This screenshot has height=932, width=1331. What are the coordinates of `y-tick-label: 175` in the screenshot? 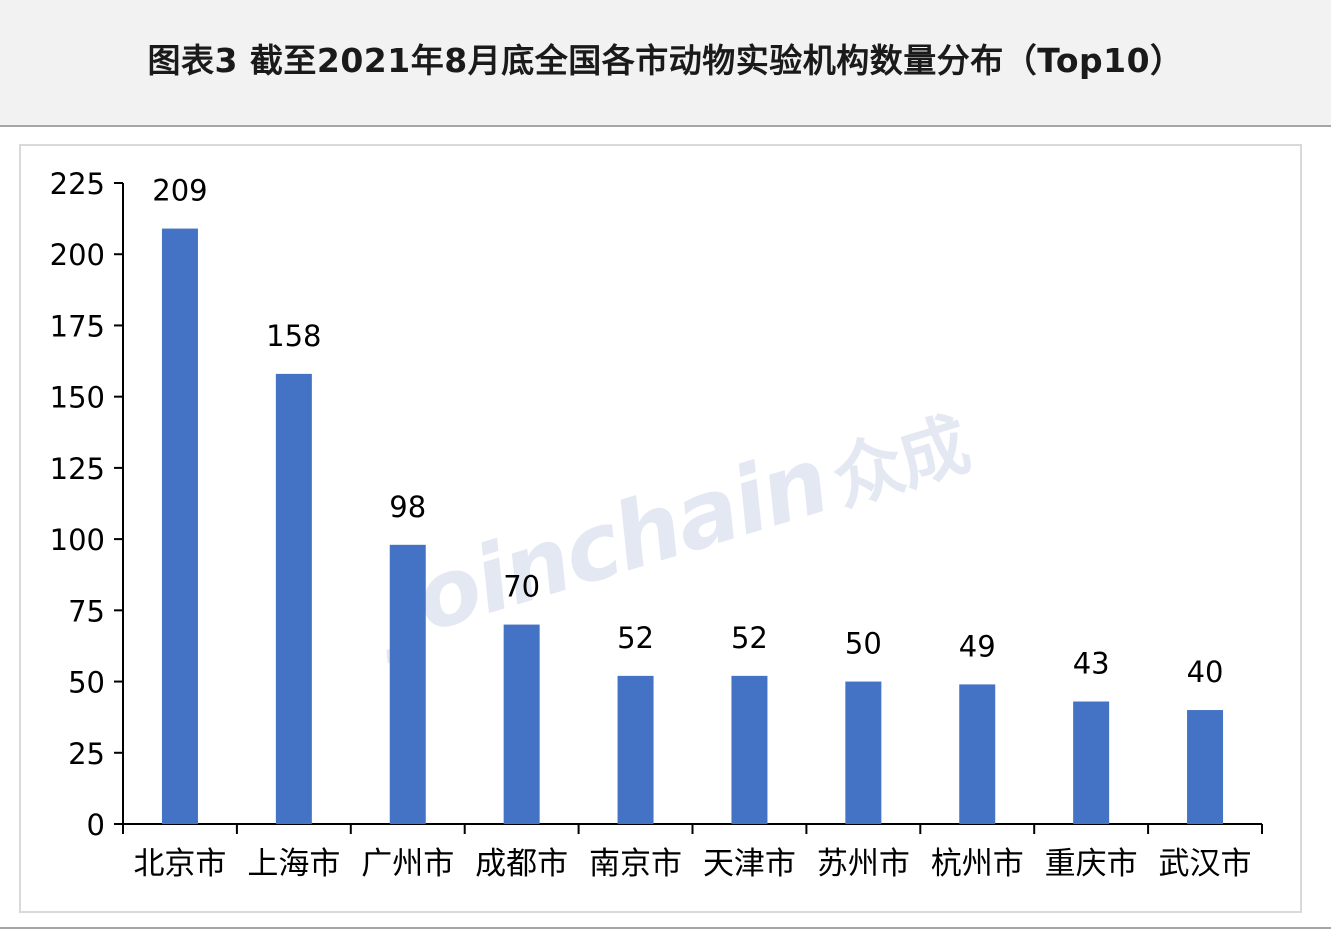 It's located at (77, 326).